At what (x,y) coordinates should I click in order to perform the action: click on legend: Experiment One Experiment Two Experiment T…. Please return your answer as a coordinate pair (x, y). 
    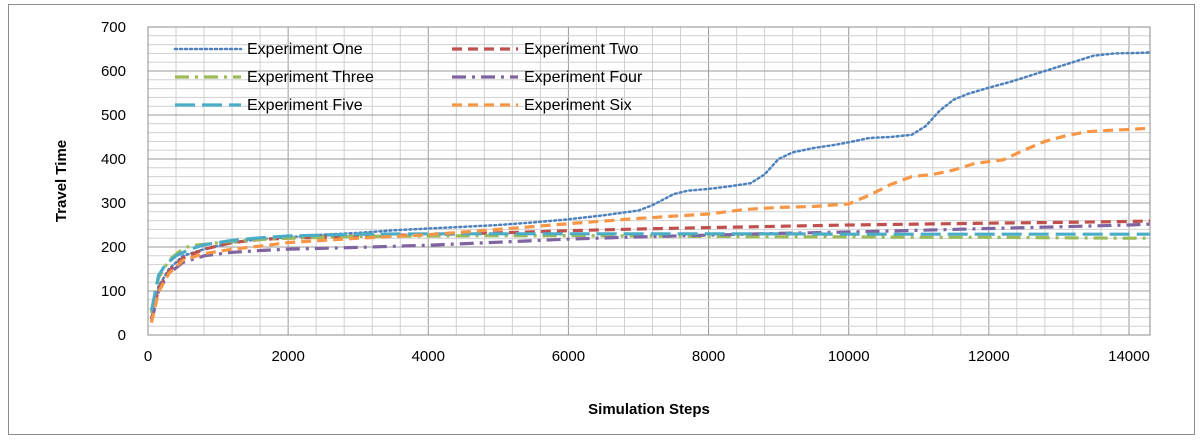
    Looking at the image, I should click on (408, 77).